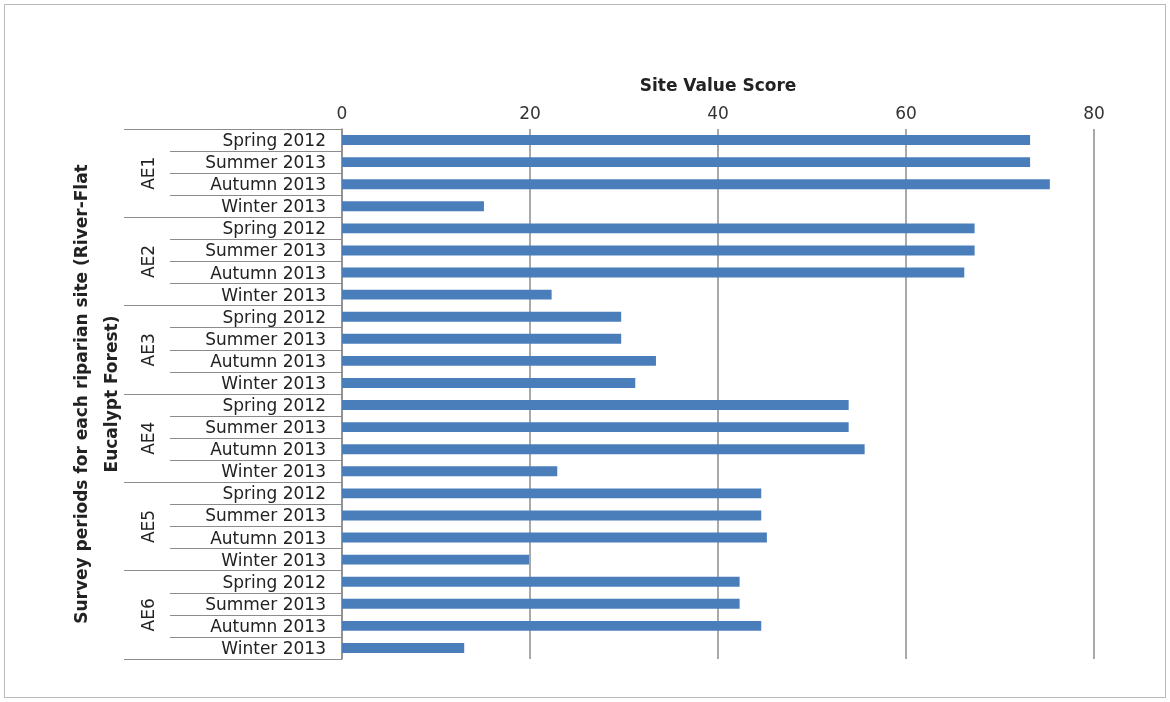 This screenshot has width=1170, height=702. I want to click on x-tick-label: 40, so click(718, 112).